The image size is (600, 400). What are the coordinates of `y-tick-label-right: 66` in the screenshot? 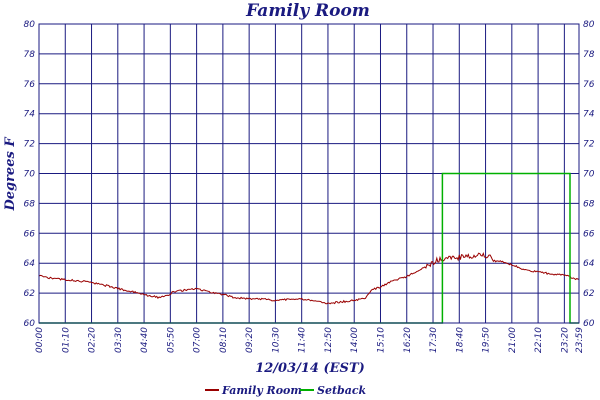 It's located at (589, 234).